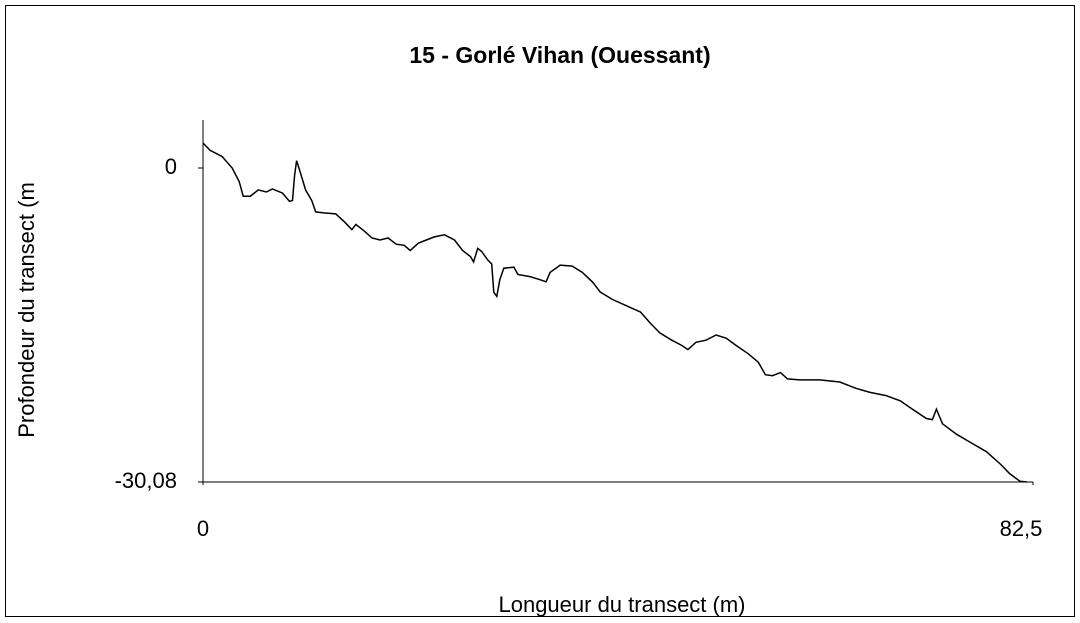 The image size is (1080, 623). Describe the element at coordinates (203, 528) in the screenshot. I see `x-tick-label: 0` at that location.